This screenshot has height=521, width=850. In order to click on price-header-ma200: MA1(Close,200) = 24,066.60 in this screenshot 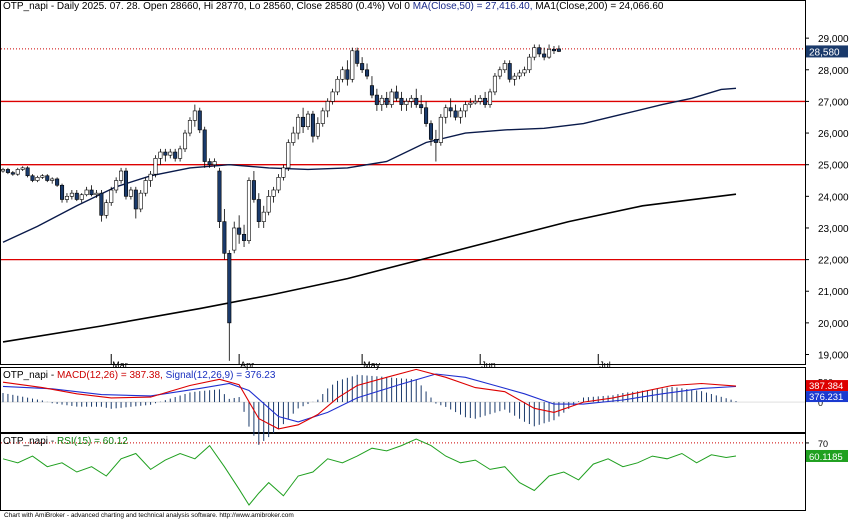, I will do `click(599, 6)`.